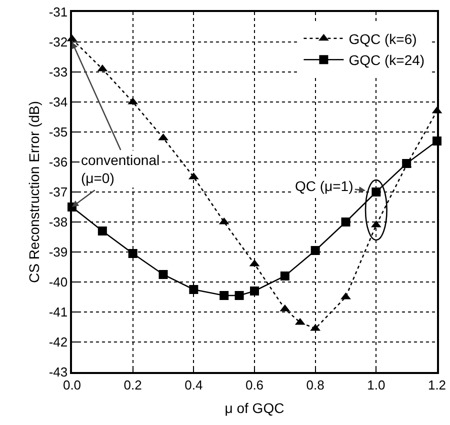  I want to click on x-tick-label: 1.2, so click(437, 384).